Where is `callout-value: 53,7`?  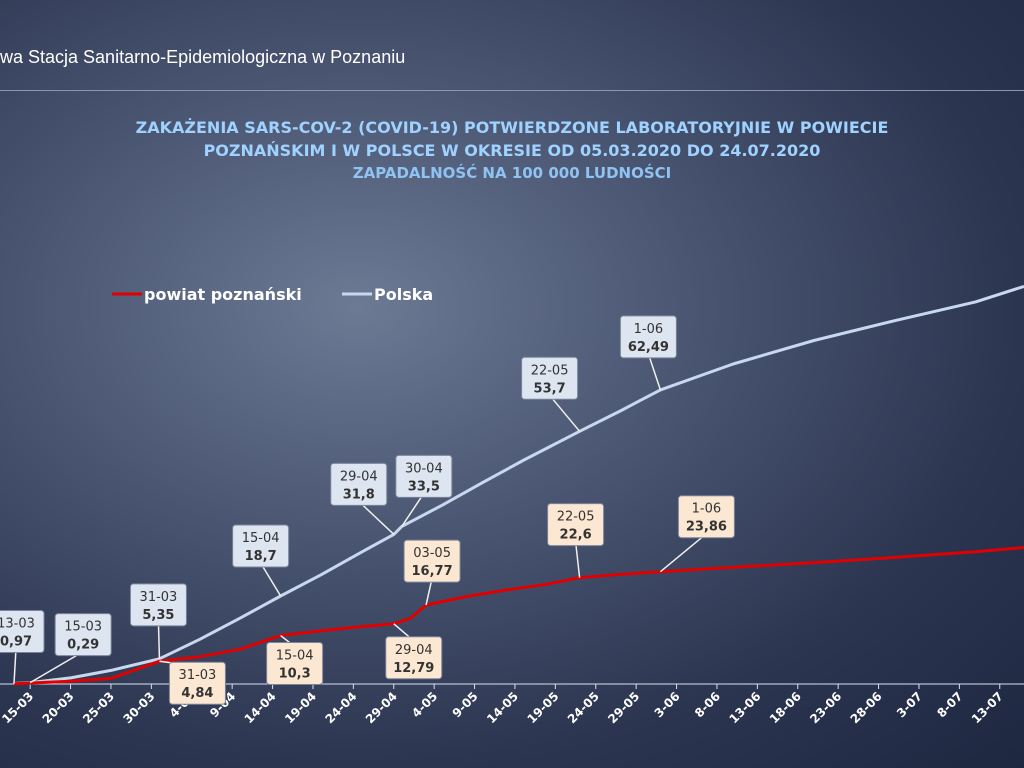
callout-value: 53,7 is located at coordinates (550, 388).